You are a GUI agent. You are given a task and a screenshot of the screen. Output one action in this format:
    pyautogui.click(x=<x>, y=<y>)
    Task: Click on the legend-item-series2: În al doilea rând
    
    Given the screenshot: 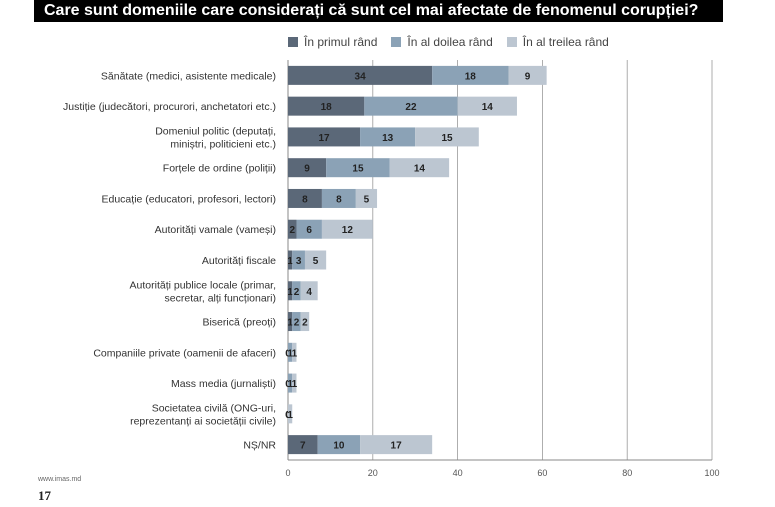 What is the action you would take?
    pyautogui.click(x=442, y=42)
    